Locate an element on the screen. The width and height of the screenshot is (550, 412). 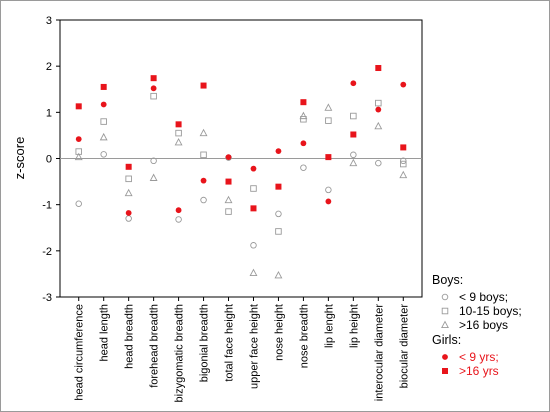
x-tick-label: forehead breadth is located at coordinates (155, 346).